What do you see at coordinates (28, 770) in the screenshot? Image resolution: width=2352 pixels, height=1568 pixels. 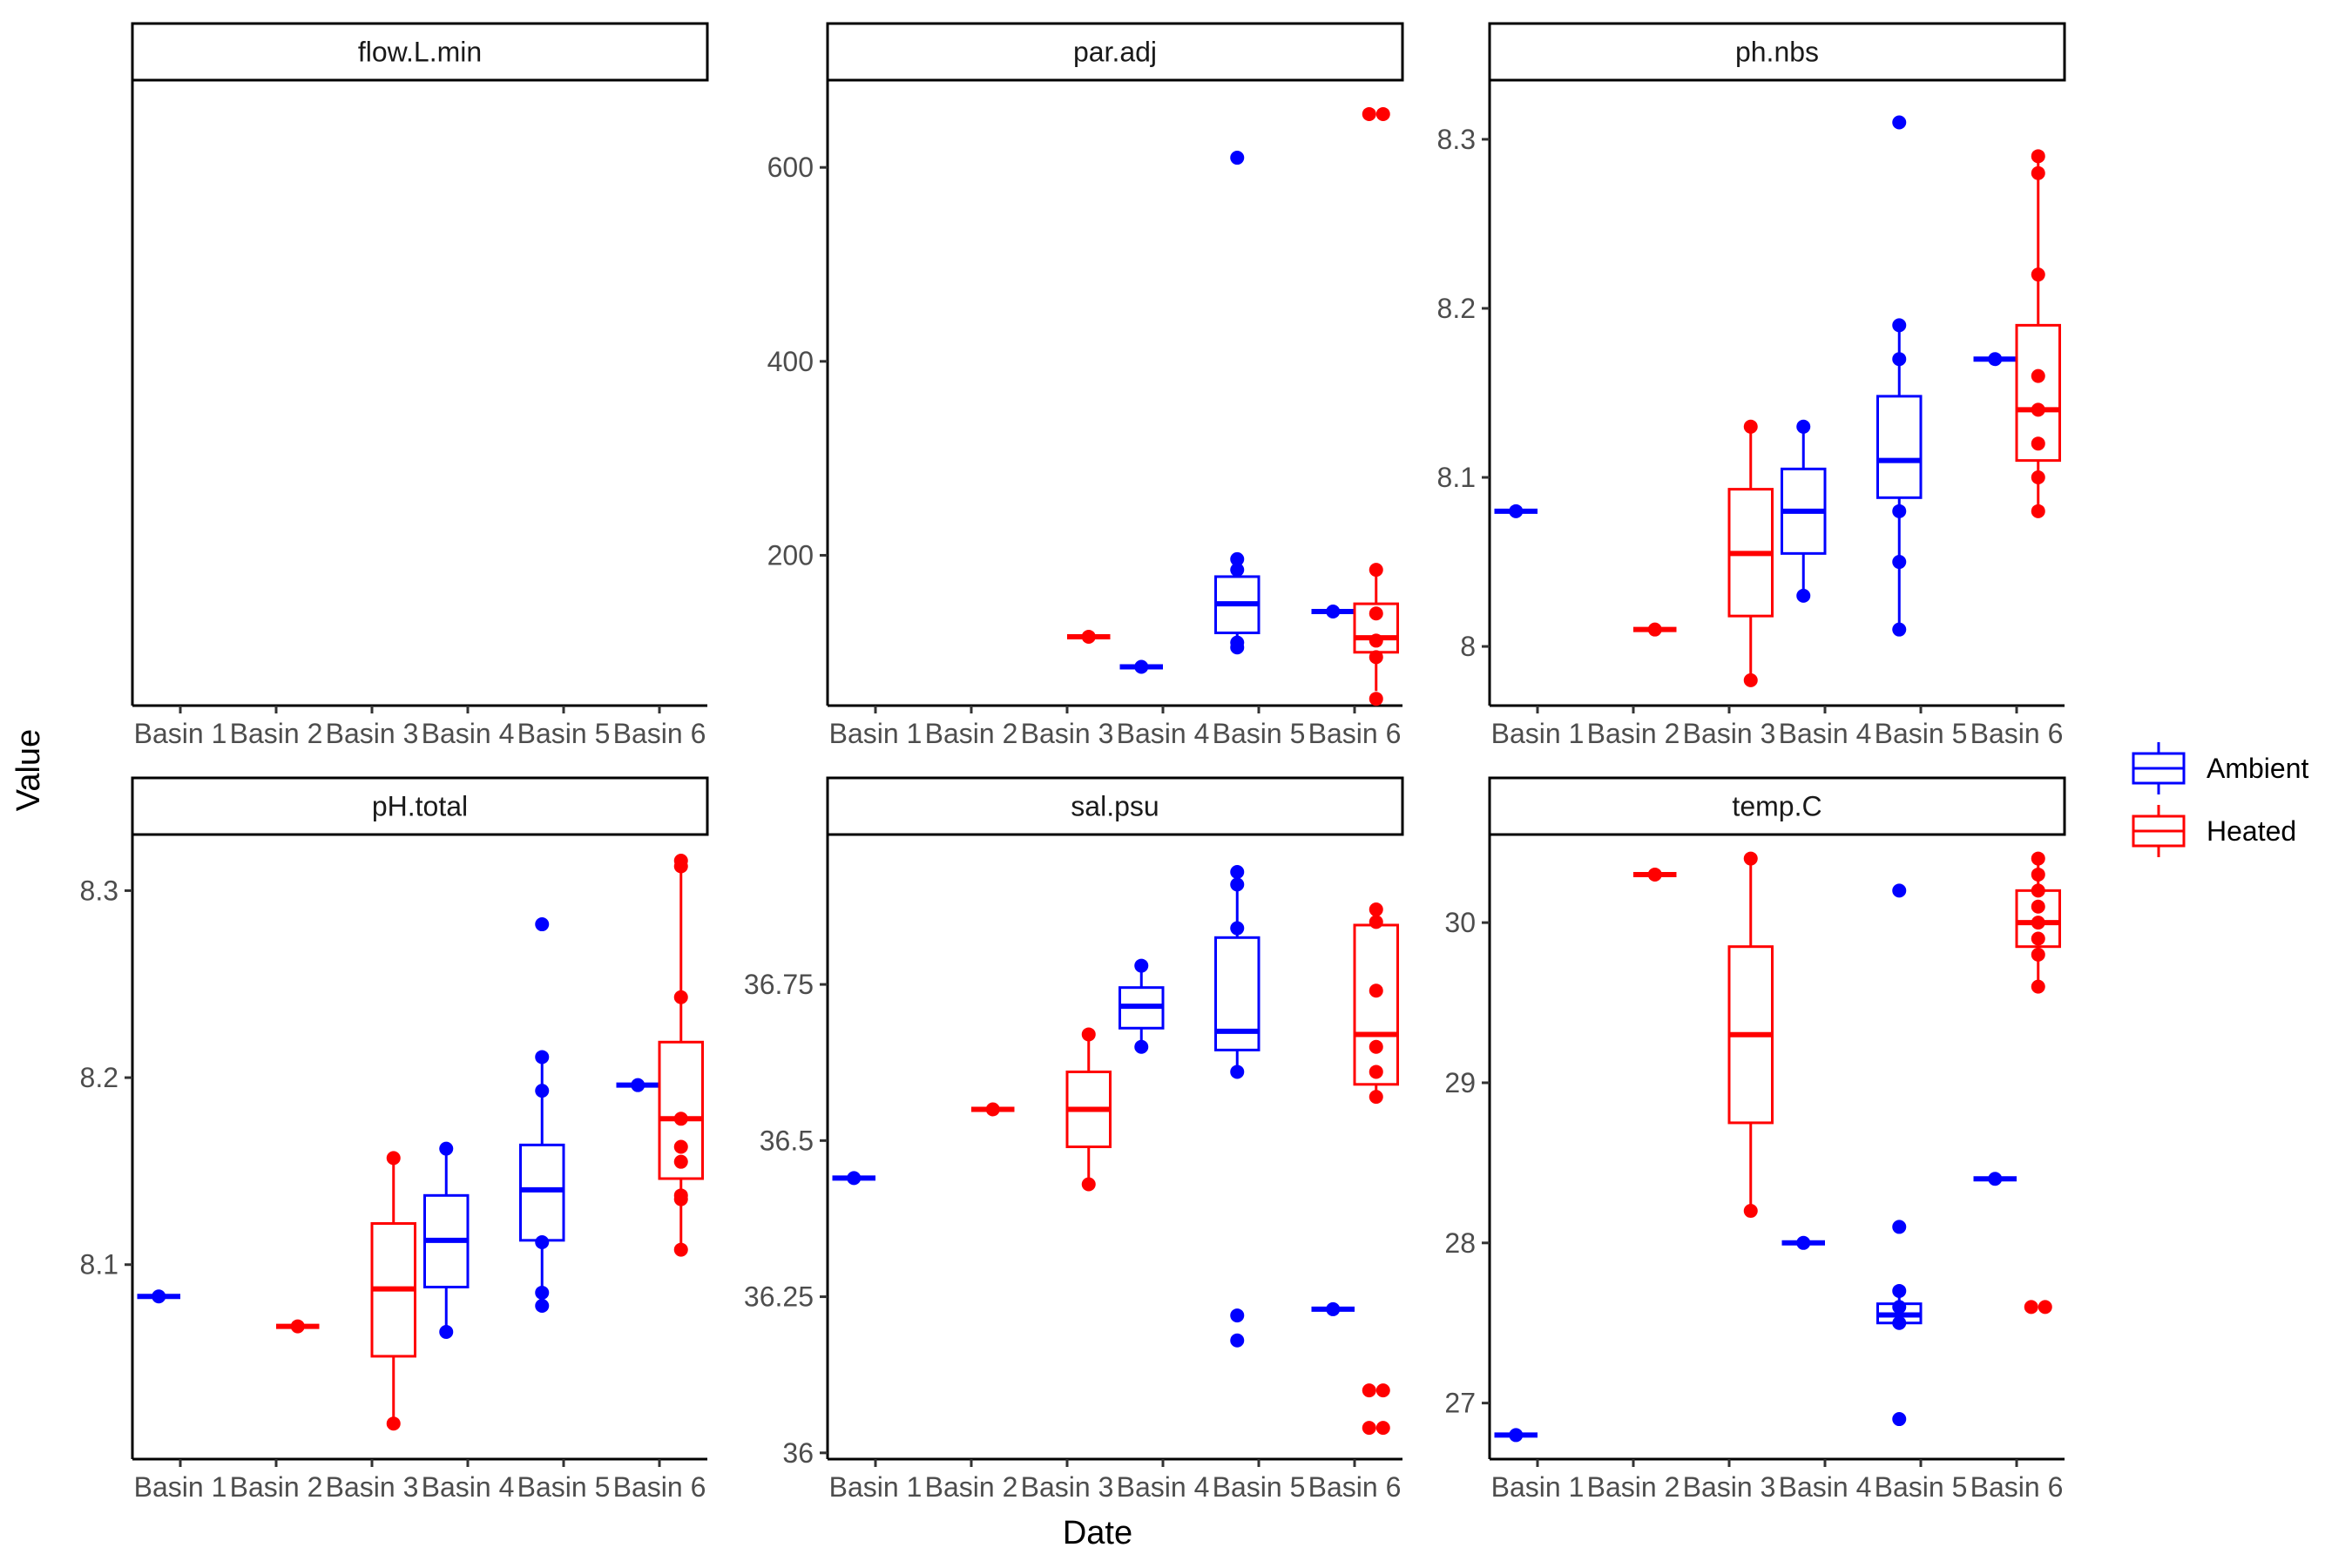 I see `y-axis-title: Value` at bounding box center [28, 770].